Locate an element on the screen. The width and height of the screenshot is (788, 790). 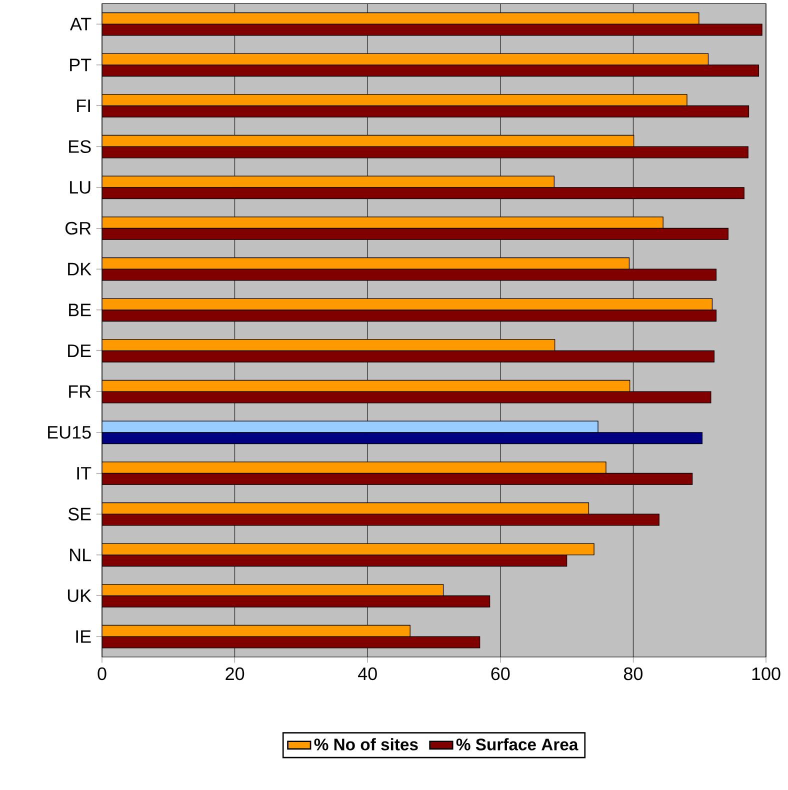
y-tick-label: NL is located at coordinates (80, 555).